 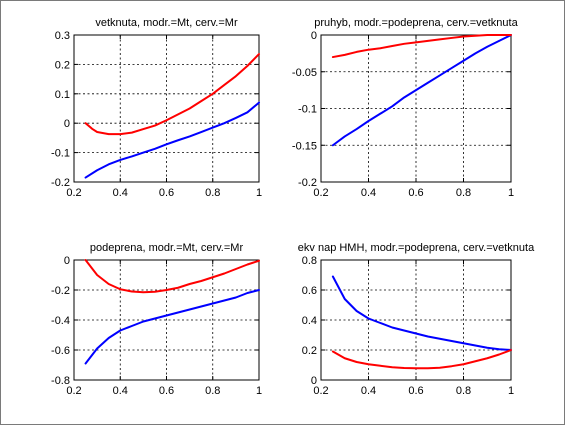 What do you see at coordinates (60, 381) in the screenshot?
I see `y-tick-label: -0.8` at bounding box center [60, 381].